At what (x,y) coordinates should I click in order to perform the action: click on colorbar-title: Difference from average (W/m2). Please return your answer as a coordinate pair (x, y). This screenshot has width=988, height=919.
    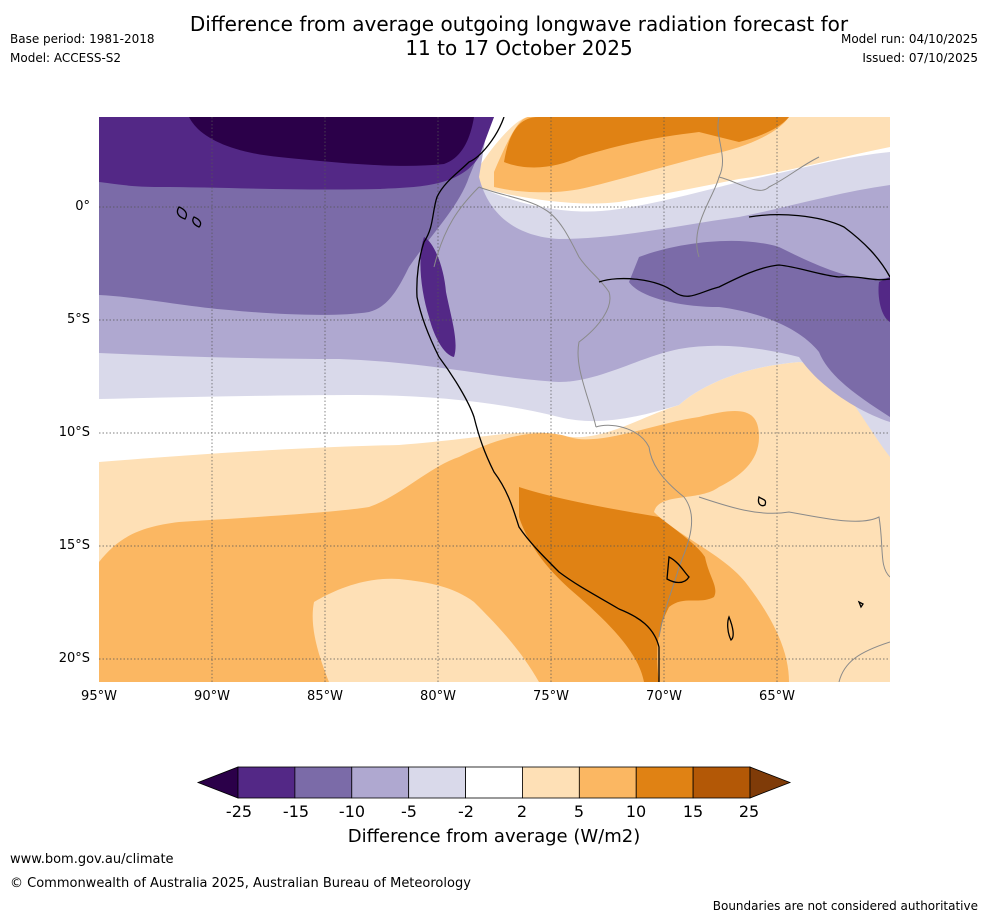
    Looking at the image, I should click on (494, 836).